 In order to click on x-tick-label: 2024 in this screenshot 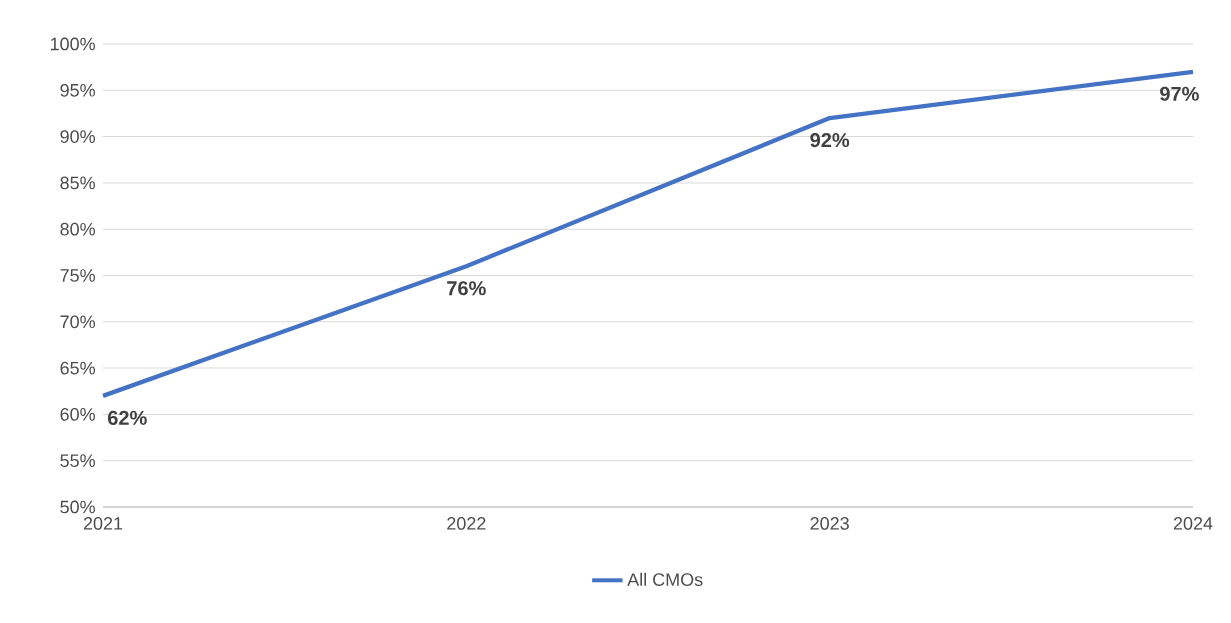, I will do `click(1193, 523)`.